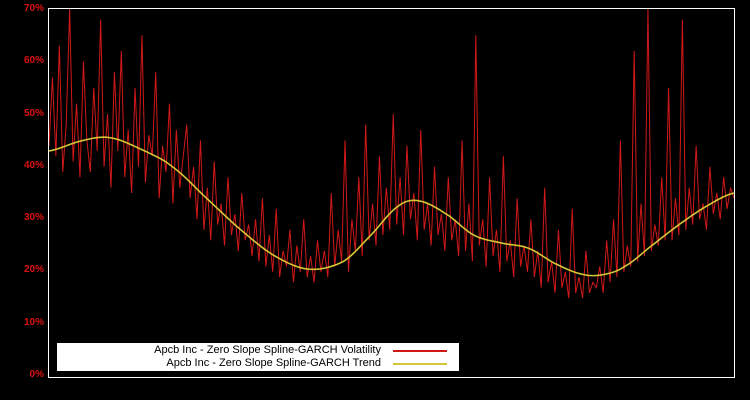  What do you see at coordinates (33, 113) in the screenshot?
I see `y-axis-tick-label: 50%` at bounding box center [33, 113].